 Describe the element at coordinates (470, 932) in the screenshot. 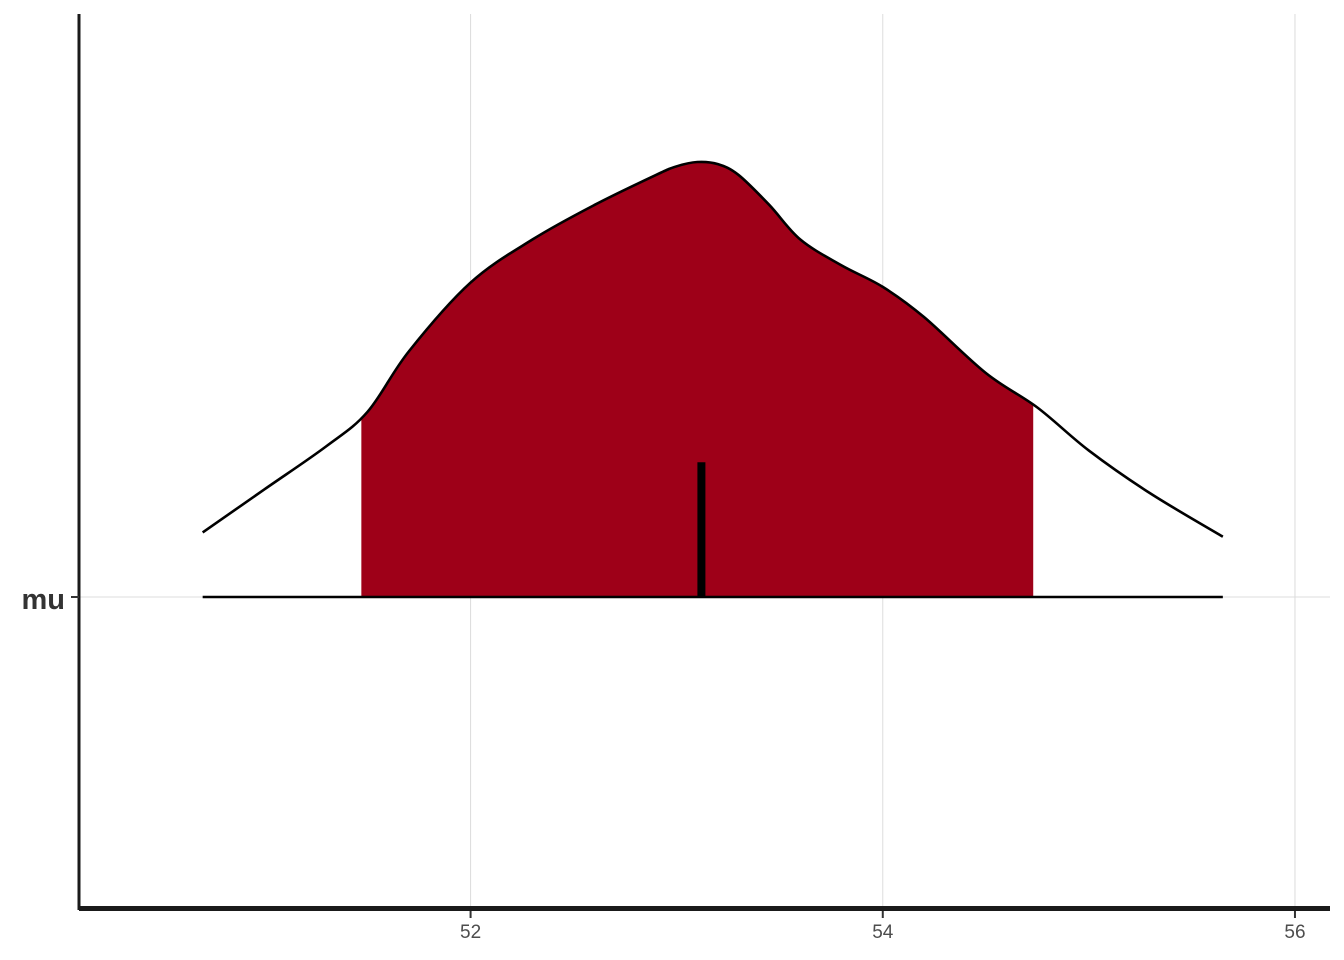

I see `x-tick-label: 52` at that location.